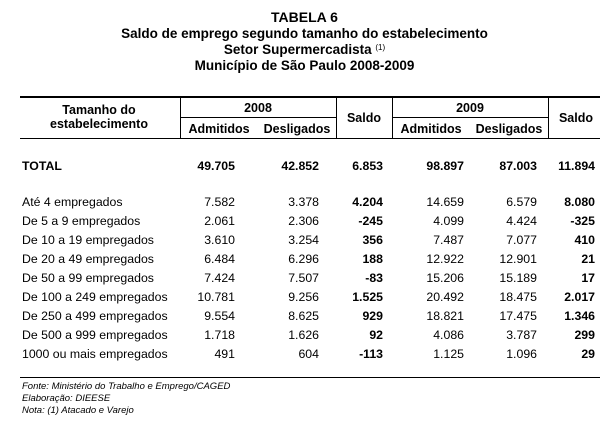 Image resolution: width=609 pixels, height=429 pixels. I want to click on row-label: De 20 a 49 empregados, so click(88, 259).